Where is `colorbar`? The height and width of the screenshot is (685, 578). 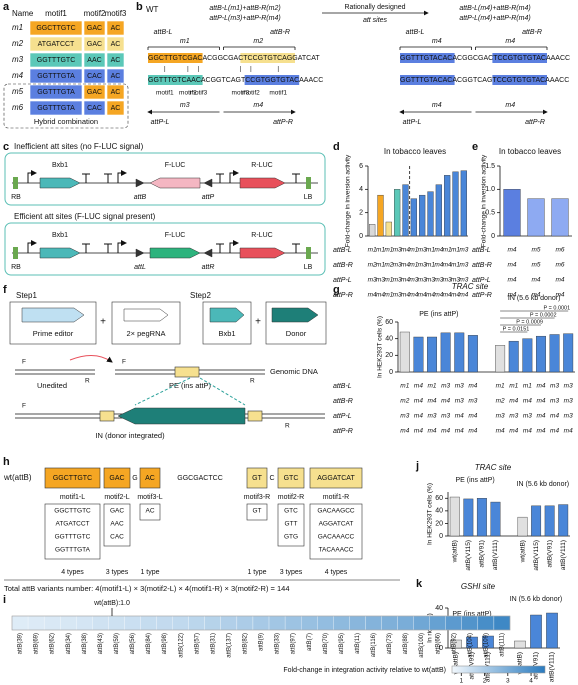
colorbar is located at coordinates (498, 669).